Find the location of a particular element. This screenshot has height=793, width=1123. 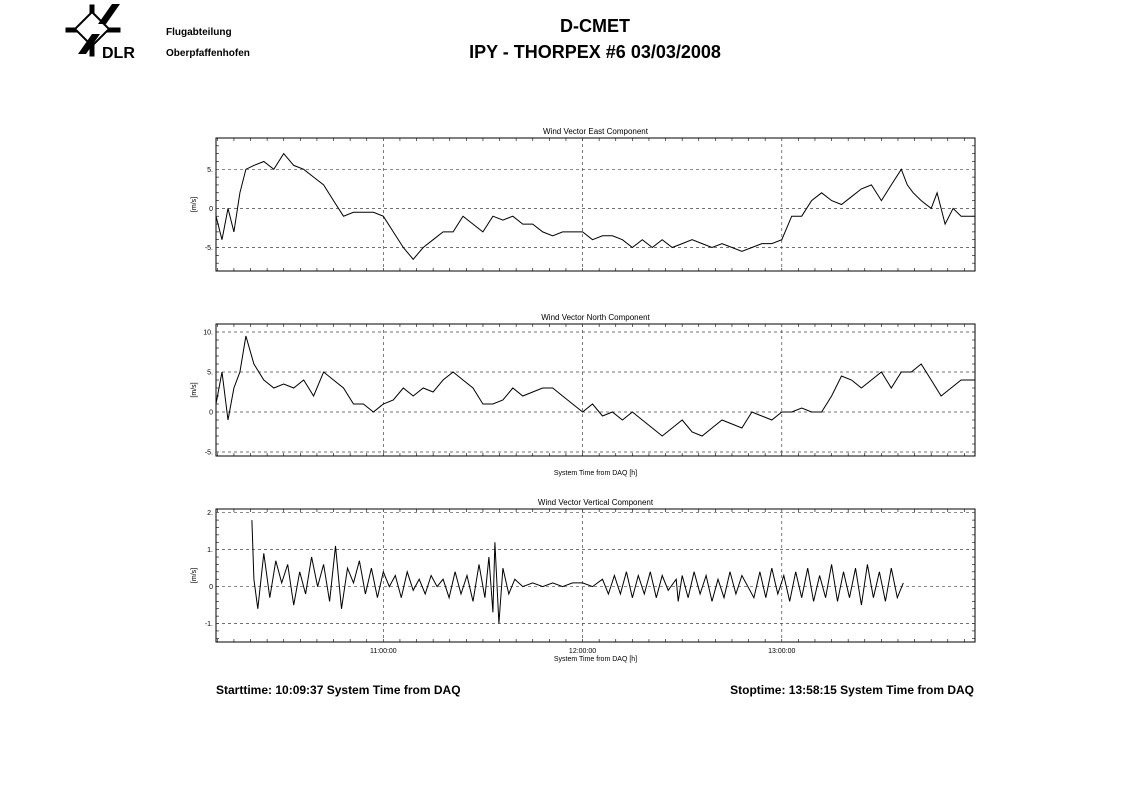

chart-panel-1: -5. 0 5. Wind Vector East Component [m/s] is located at coordinates (583, 199).